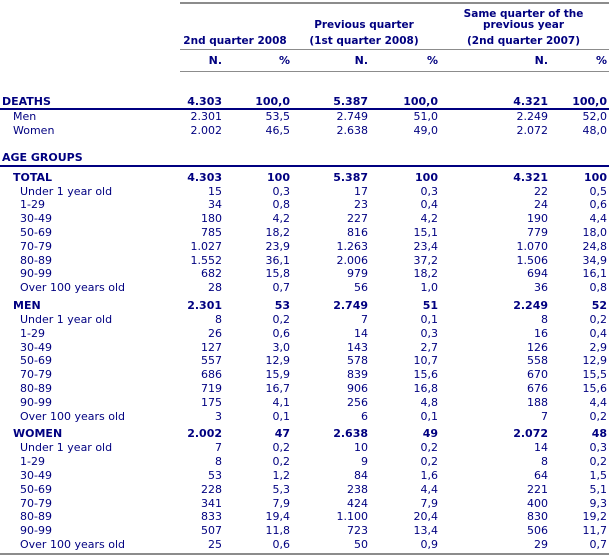 The width and height of the screenshot is (609, 560). I want to click on value-cell: 2.249, so click(532, 116).